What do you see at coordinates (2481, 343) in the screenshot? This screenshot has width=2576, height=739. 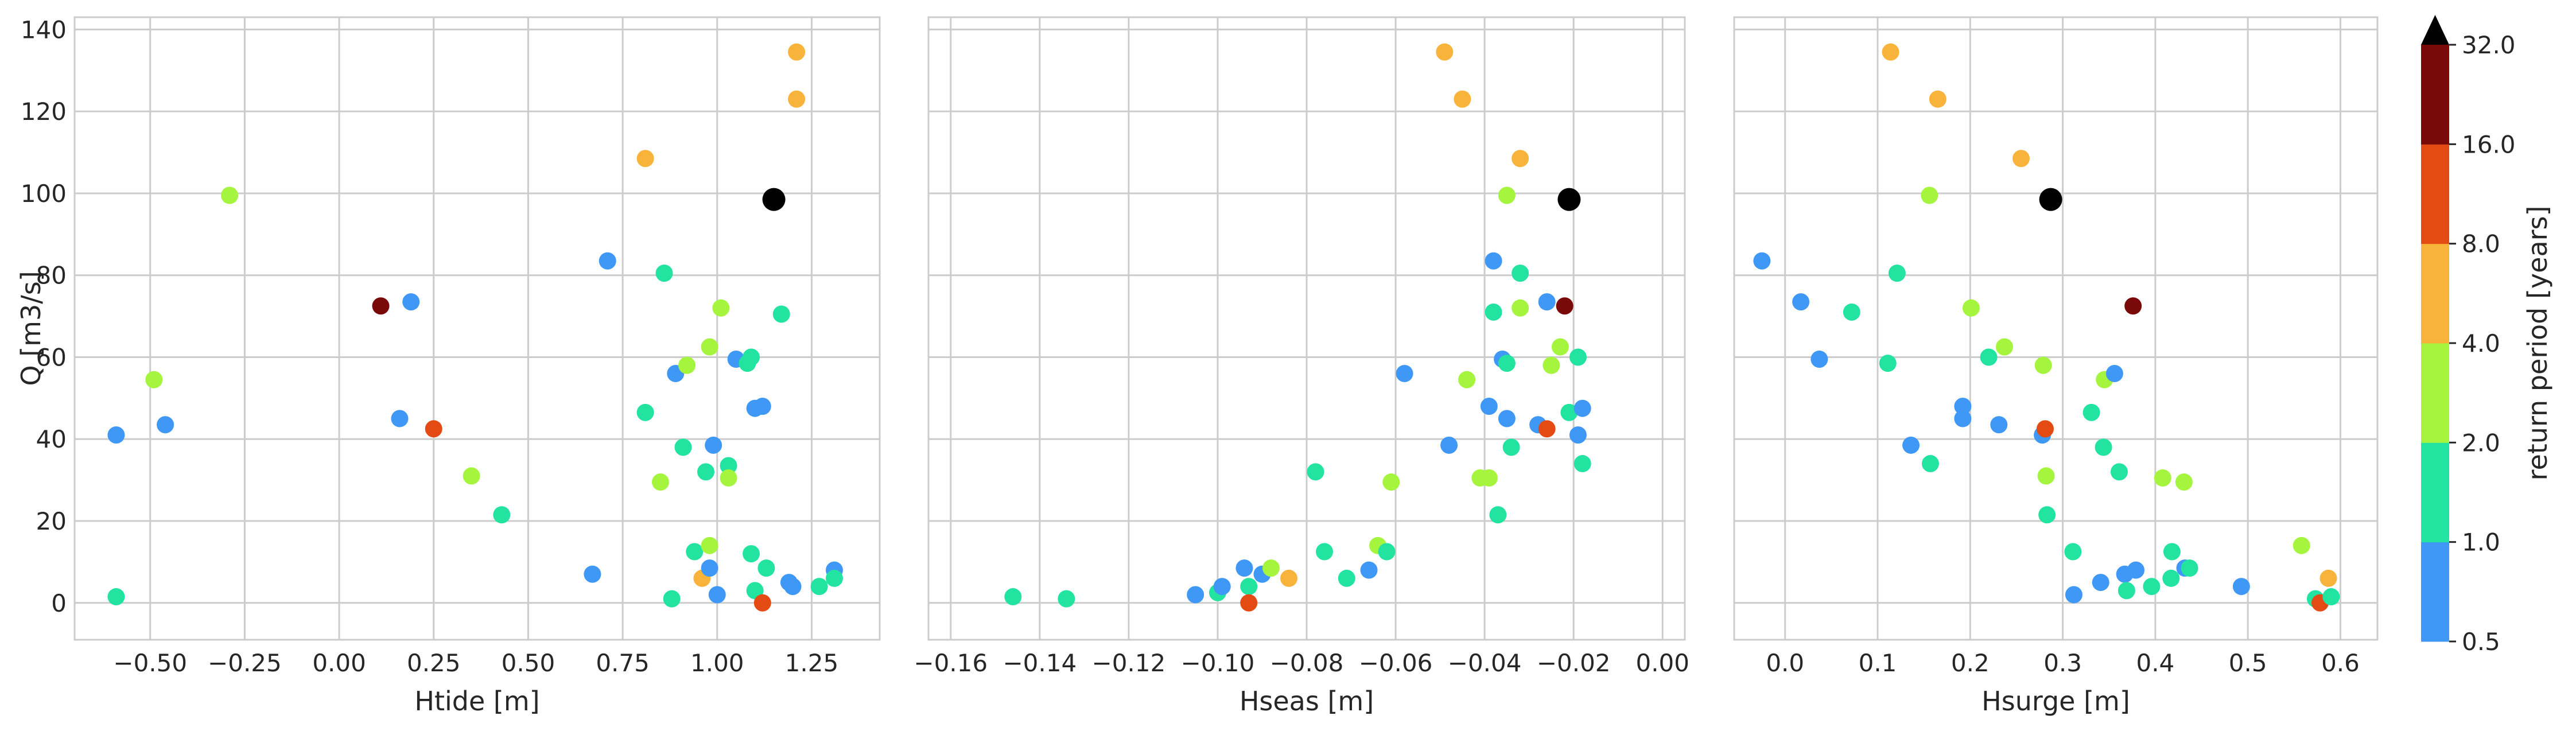 I see `colorbar-tick-label: 4.0` at bounding box center [2481, 343].